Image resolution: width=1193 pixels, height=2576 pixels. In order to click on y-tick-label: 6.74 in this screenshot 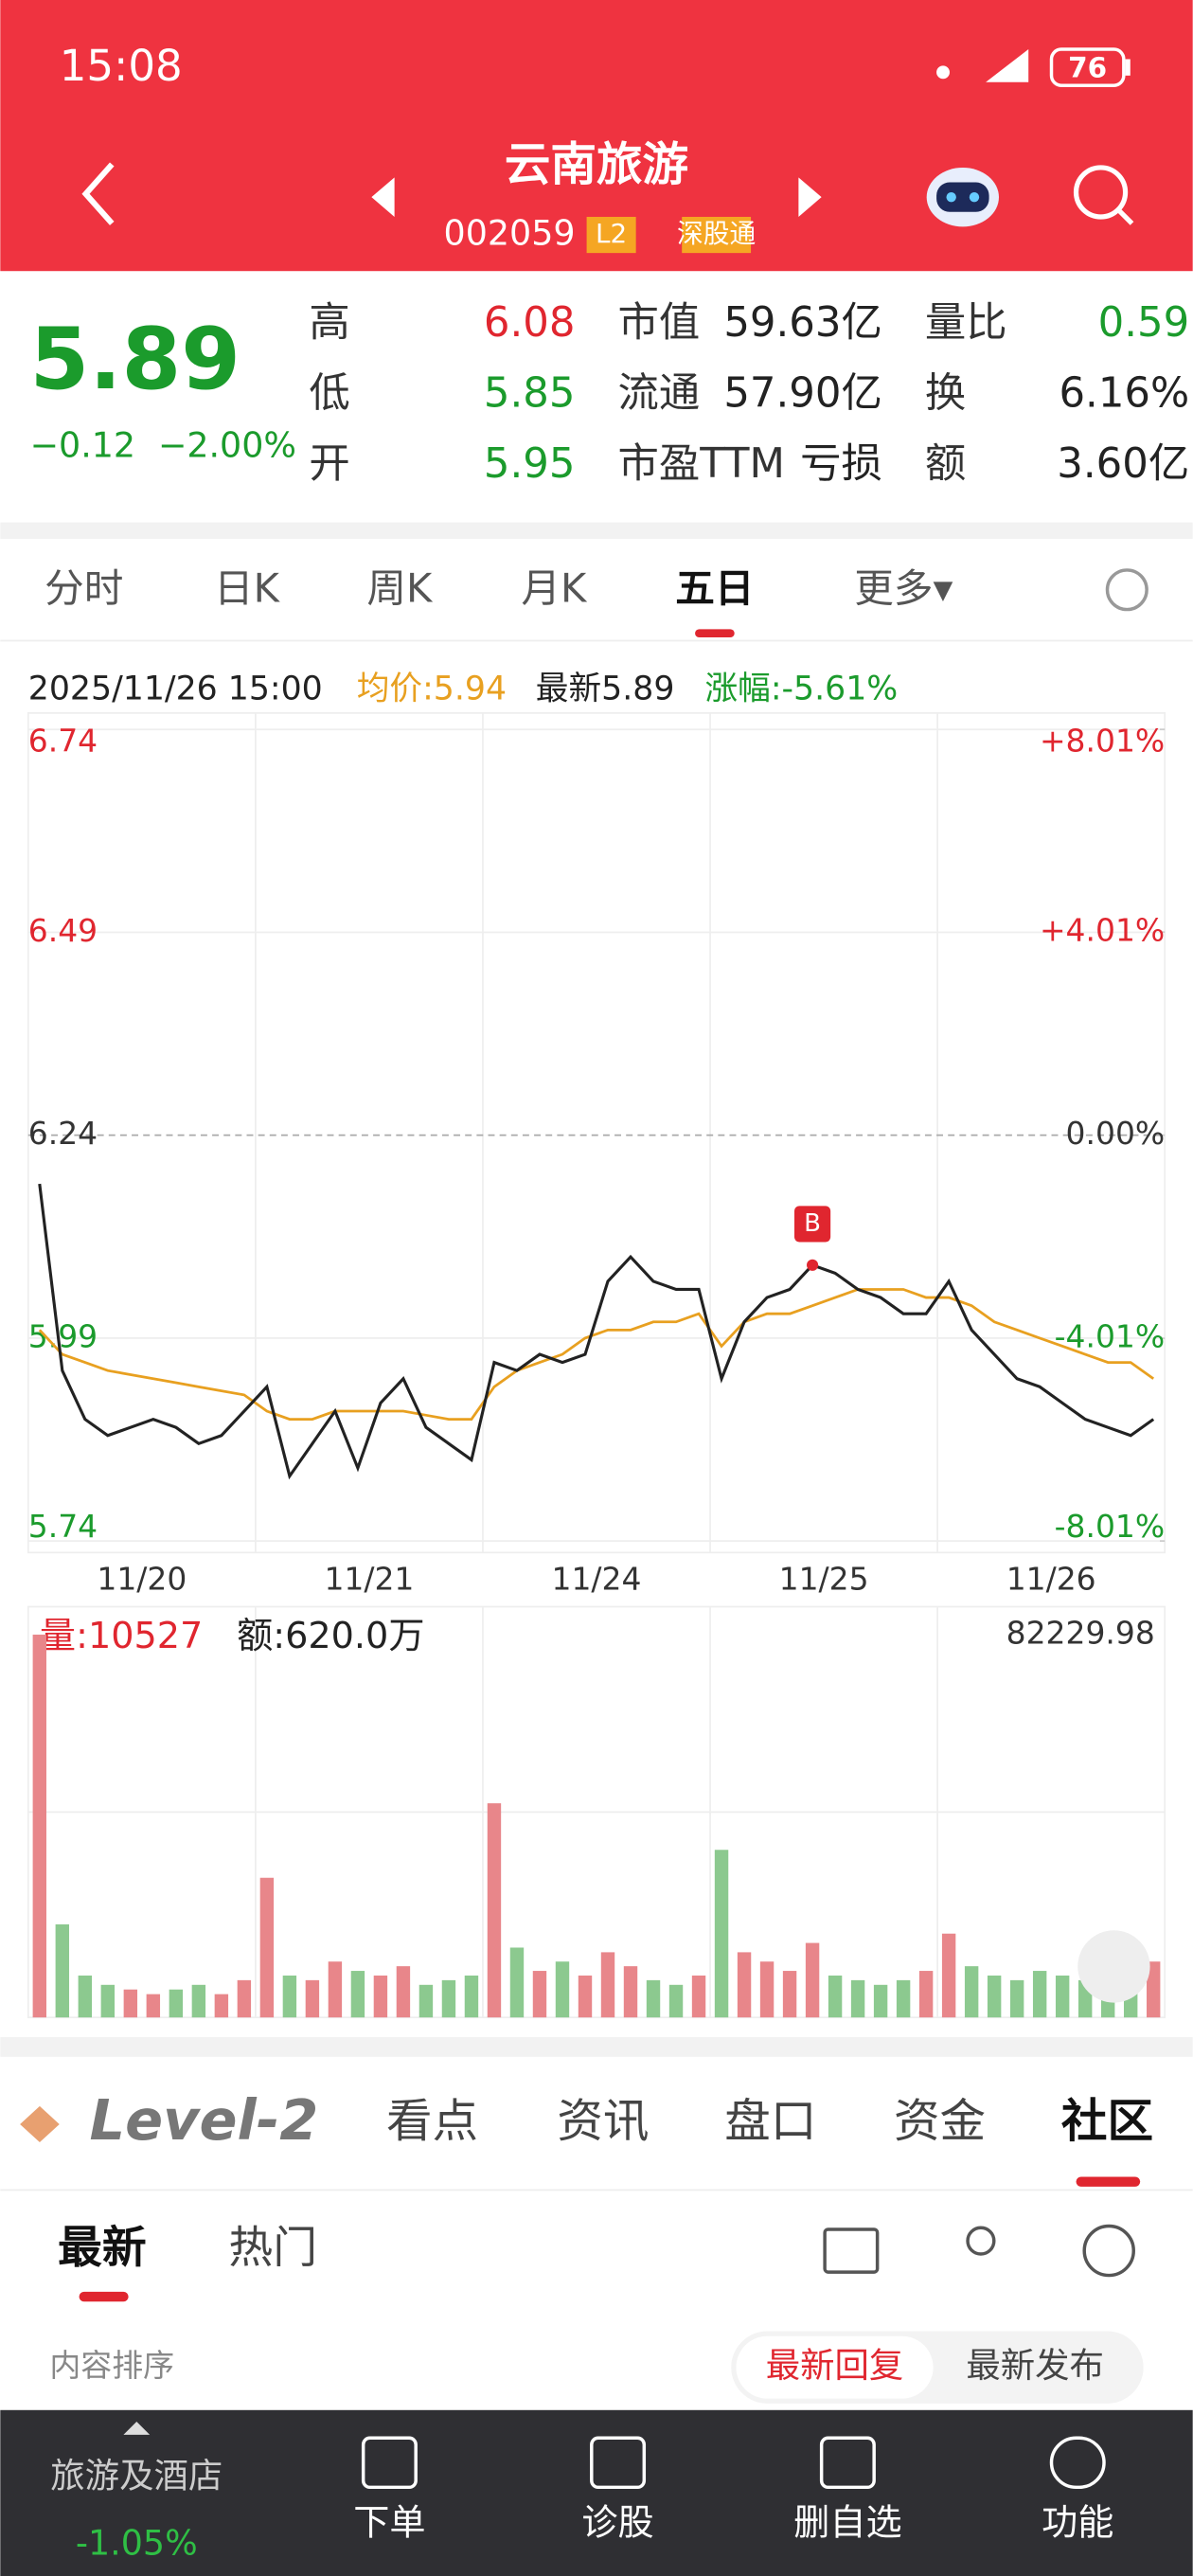, I will do `click(63, 741)`.